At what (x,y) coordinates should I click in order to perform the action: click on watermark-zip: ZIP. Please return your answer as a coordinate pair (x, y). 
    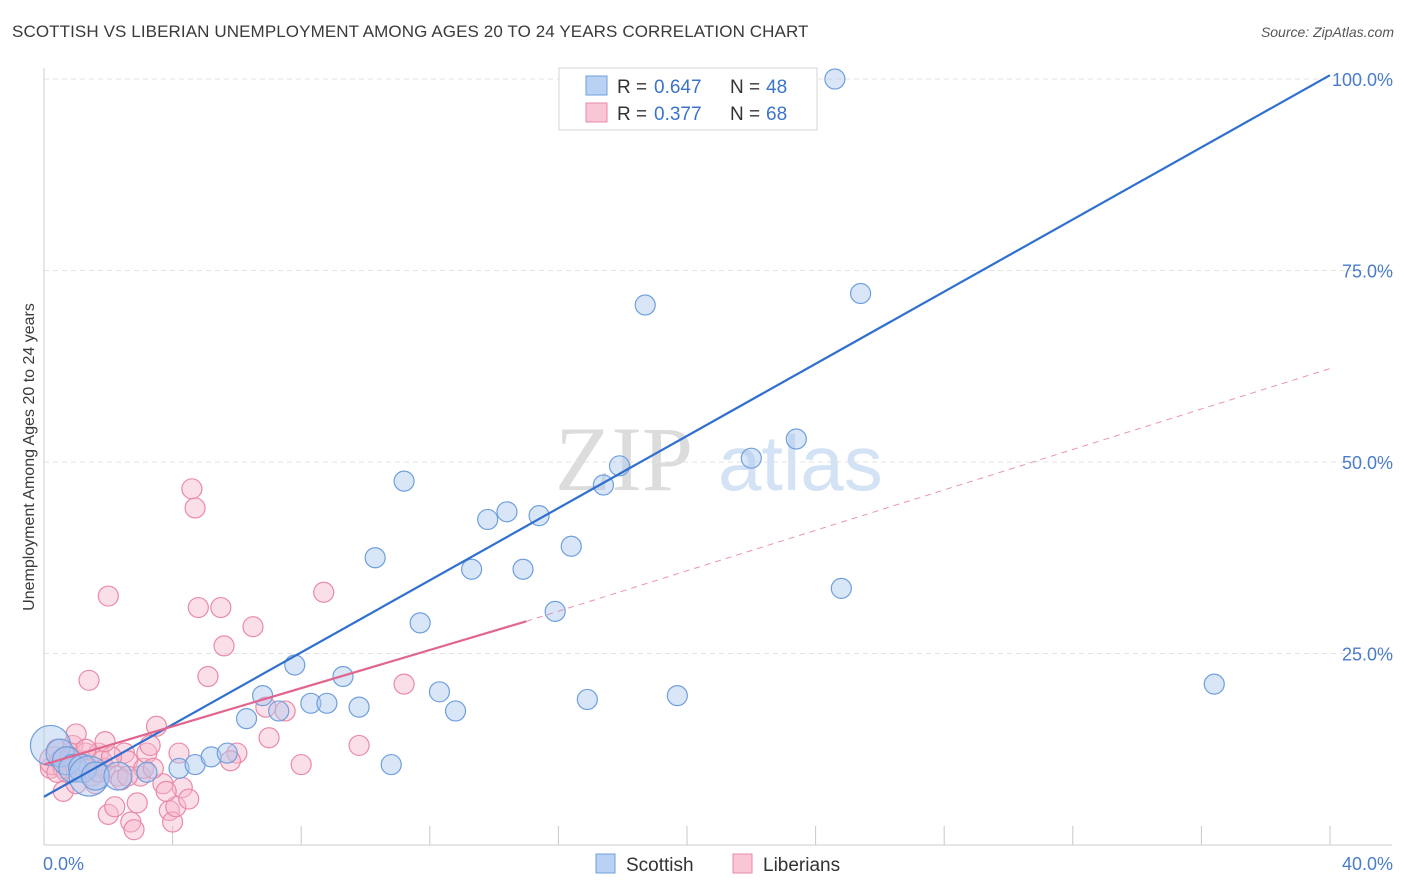
    Looking at the image, I should click on (624, 459).